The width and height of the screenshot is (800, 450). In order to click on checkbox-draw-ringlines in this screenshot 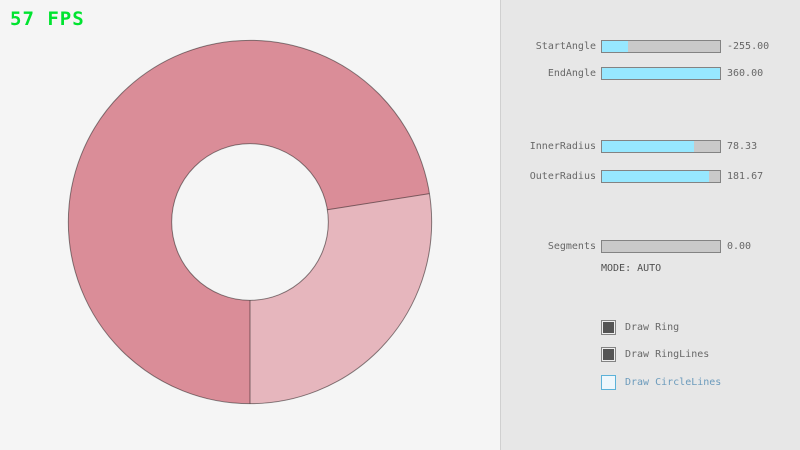, I will do `click(608, 354)`.